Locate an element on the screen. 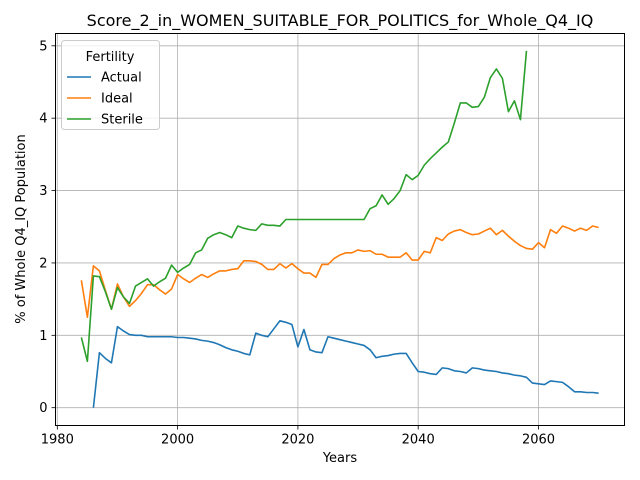 Image resolution: width=640 pixels, height=480 pixels. legend-label-sterile: Sterile is located at coordinates (122, 120).